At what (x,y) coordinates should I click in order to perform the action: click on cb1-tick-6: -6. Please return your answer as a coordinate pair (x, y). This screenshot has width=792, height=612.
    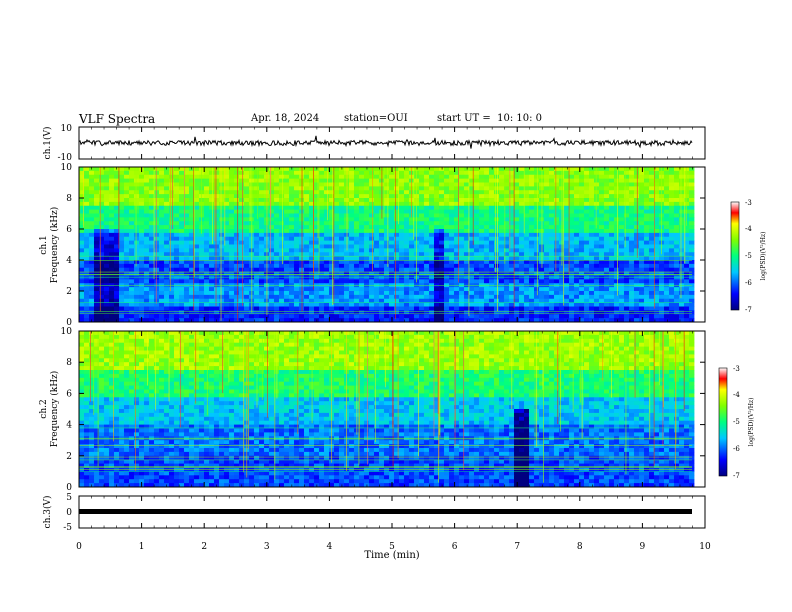
    Looking at the image, I should click on (748, 283).